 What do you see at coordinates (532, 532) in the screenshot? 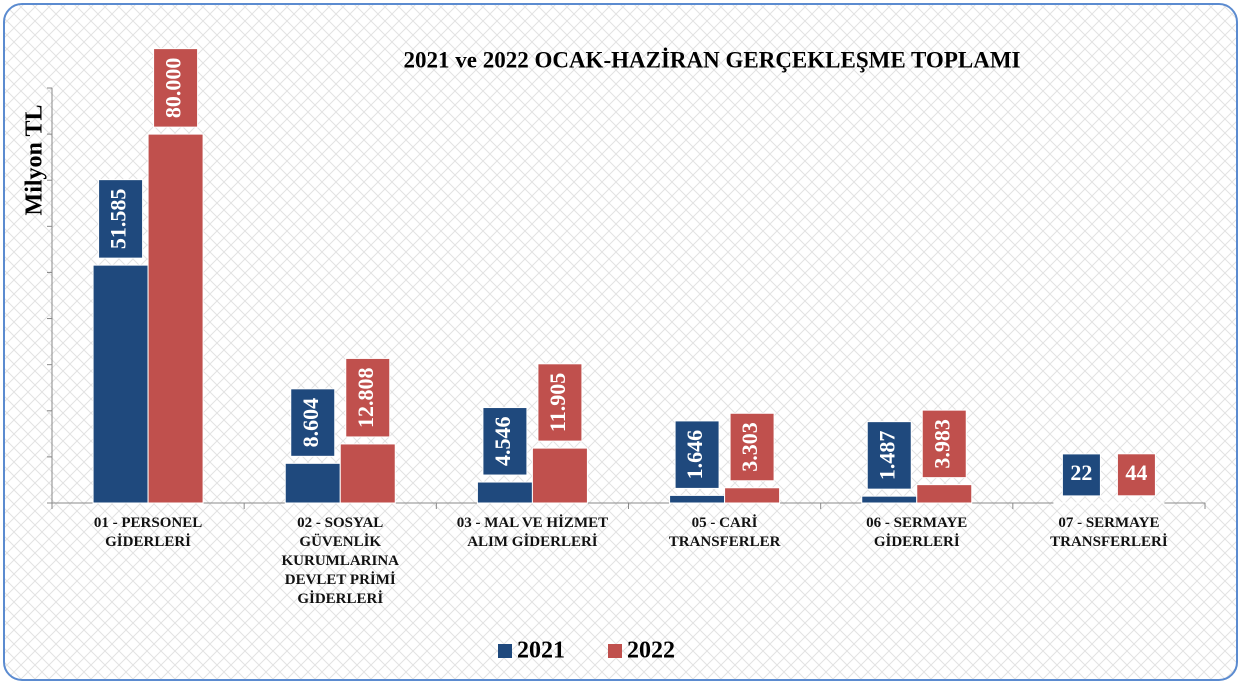
I see `x-tick-label: 03 - MAL VE HİZMET ALIM GİDERLERİ` at bounding box center [532, 532].